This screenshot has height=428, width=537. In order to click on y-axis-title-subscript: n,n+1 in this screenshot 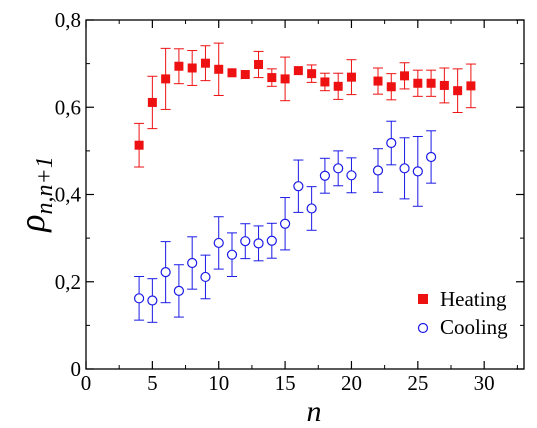, I will do `click(45, 185)`.